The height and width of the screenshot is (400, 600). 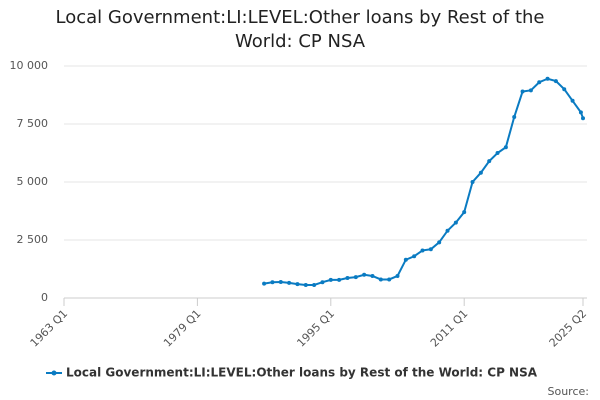 What do you see at coordinates (33, 123) in the screenshot?
I see `y-tick-label: 7 500` at bounding box center [33, 123].